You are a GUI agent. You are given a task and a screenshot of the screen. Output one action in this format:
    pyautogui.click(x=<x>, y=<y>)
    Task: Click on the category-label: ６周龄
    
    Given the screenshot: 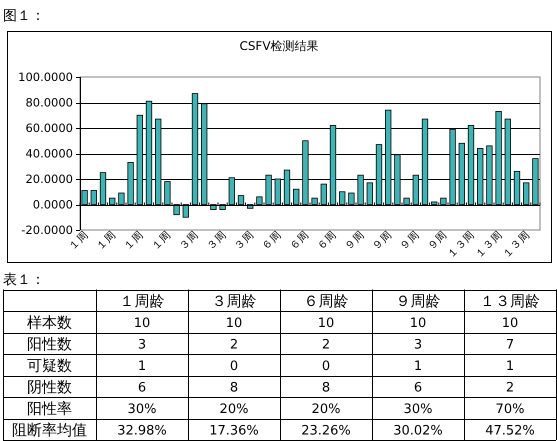 What is the action you would take?
    pyautogui.click(x=326, y=301)
    